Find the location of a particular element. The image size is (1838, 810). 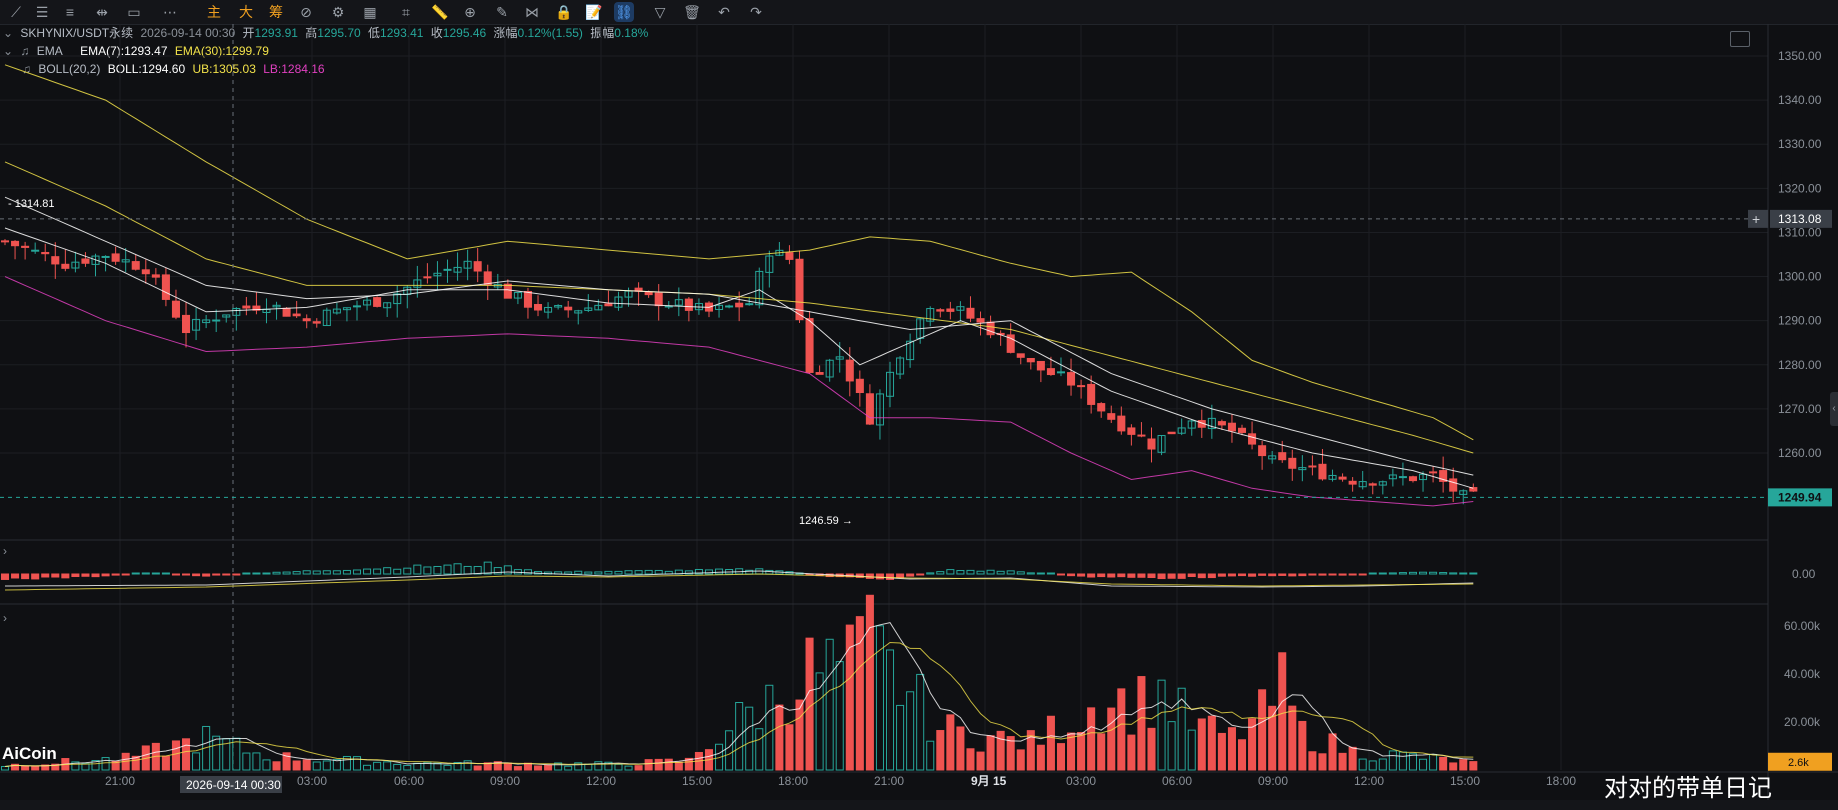

undo-icon: ↶ is located at coordinates (724, 12).